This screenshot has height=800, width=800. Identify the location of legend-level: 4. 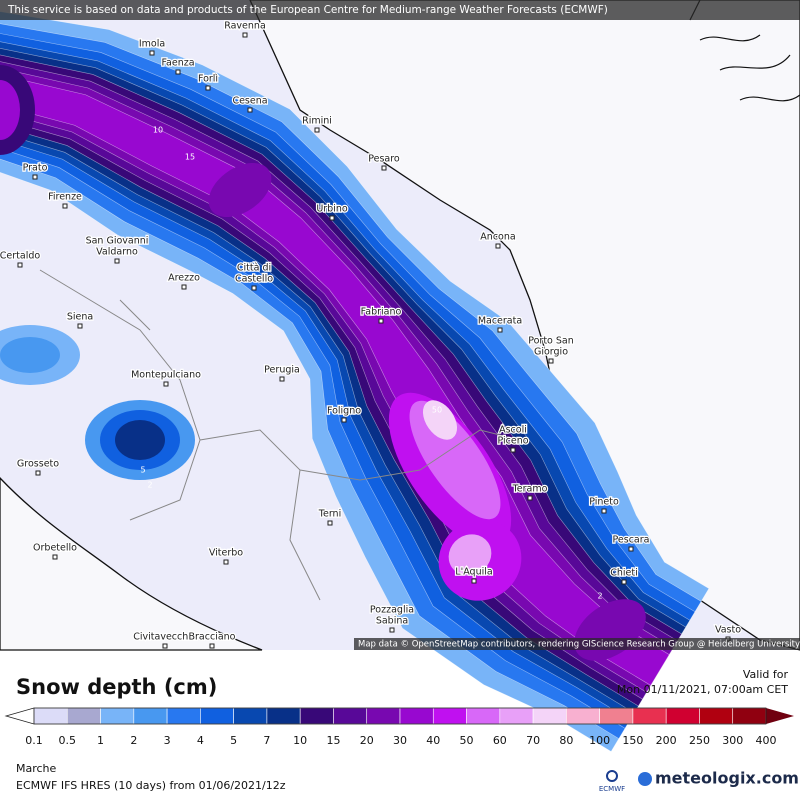
(200, 740).